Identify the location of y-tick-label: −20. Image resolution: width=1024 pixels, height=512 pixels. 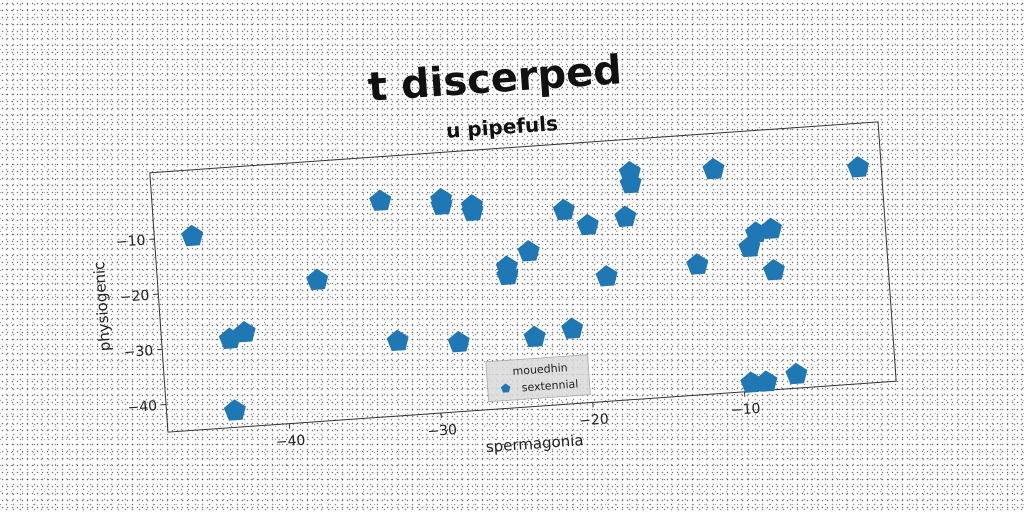
(134, 297).